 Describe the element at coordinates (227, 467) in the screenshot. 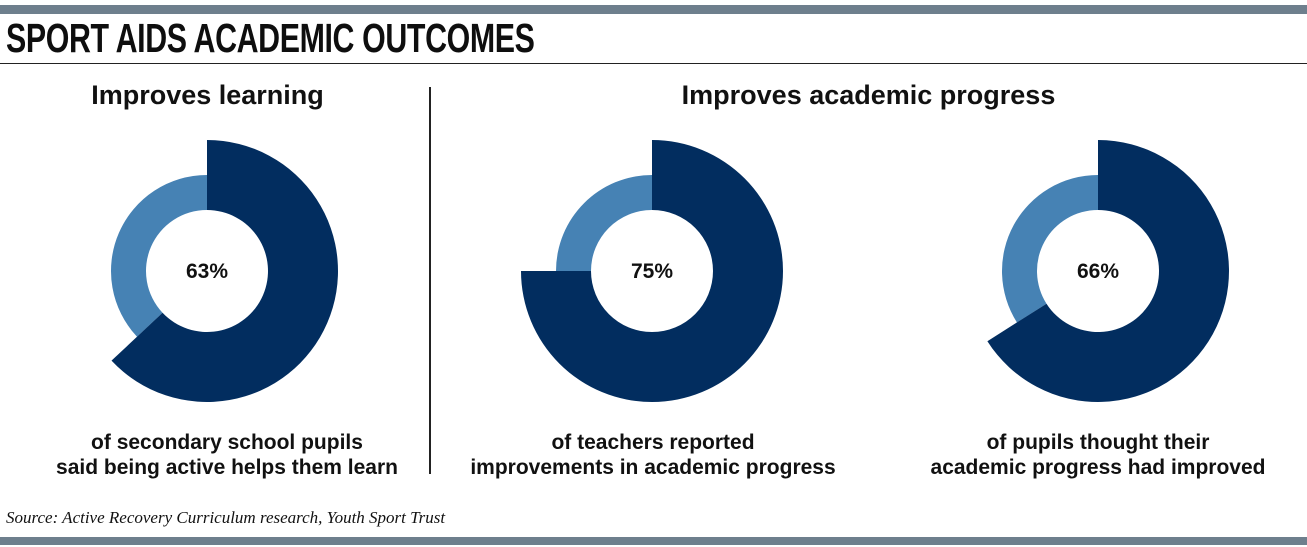

I see `caption-learning-line-2: said being active helps them learn` at that location.